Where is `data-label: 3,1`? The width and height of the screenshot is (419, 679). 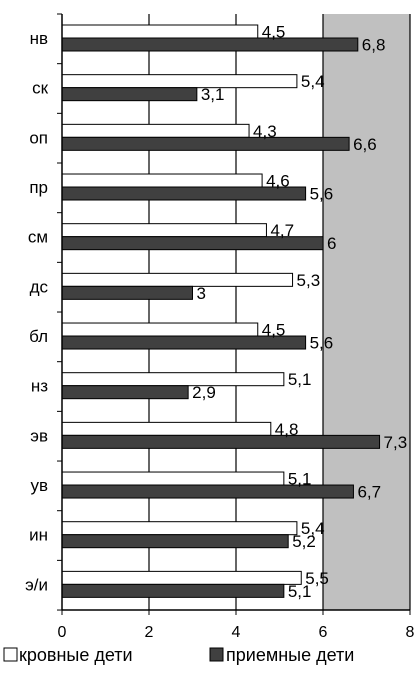
data-label: 3,1 is located at coordinates (213, 94).